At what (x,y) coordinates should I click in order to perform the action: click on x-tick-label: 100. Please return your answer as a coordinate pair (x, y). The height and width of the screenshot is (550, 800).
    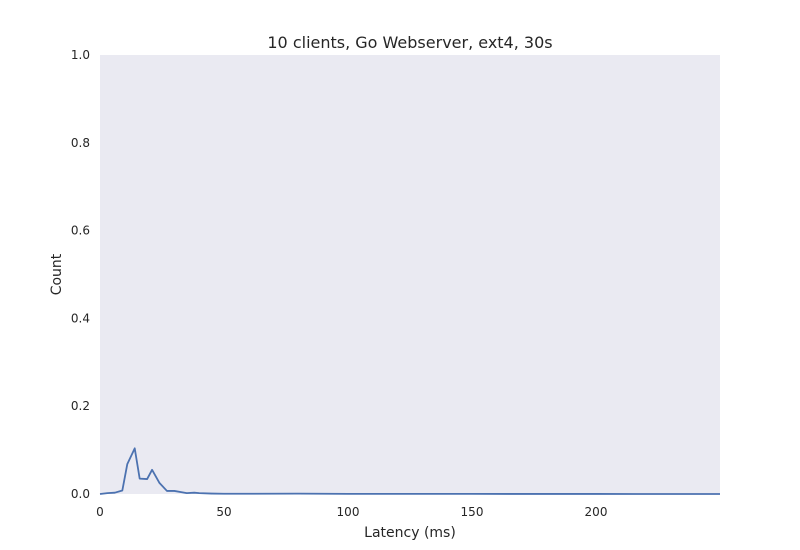
    Looking at the image, I should click on (348, 512).